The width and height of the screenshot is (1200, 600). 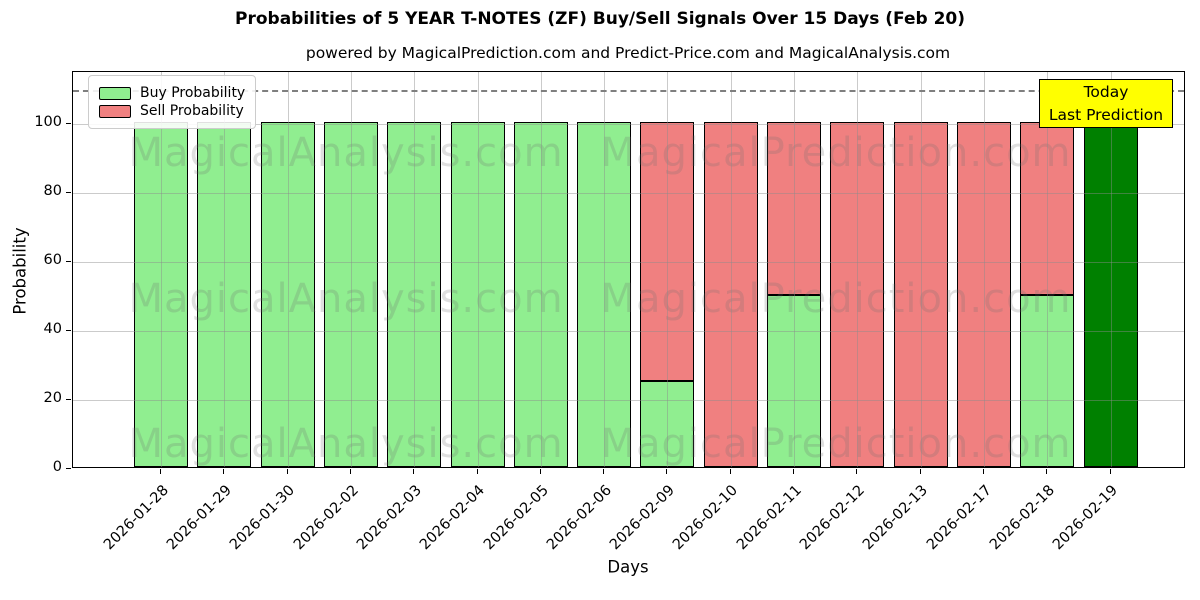 What do you see at coordinates (1022, 518) in the screenshot?
I see `x-tick-label: 2026-02-18` at bounding box center [1022, 518].